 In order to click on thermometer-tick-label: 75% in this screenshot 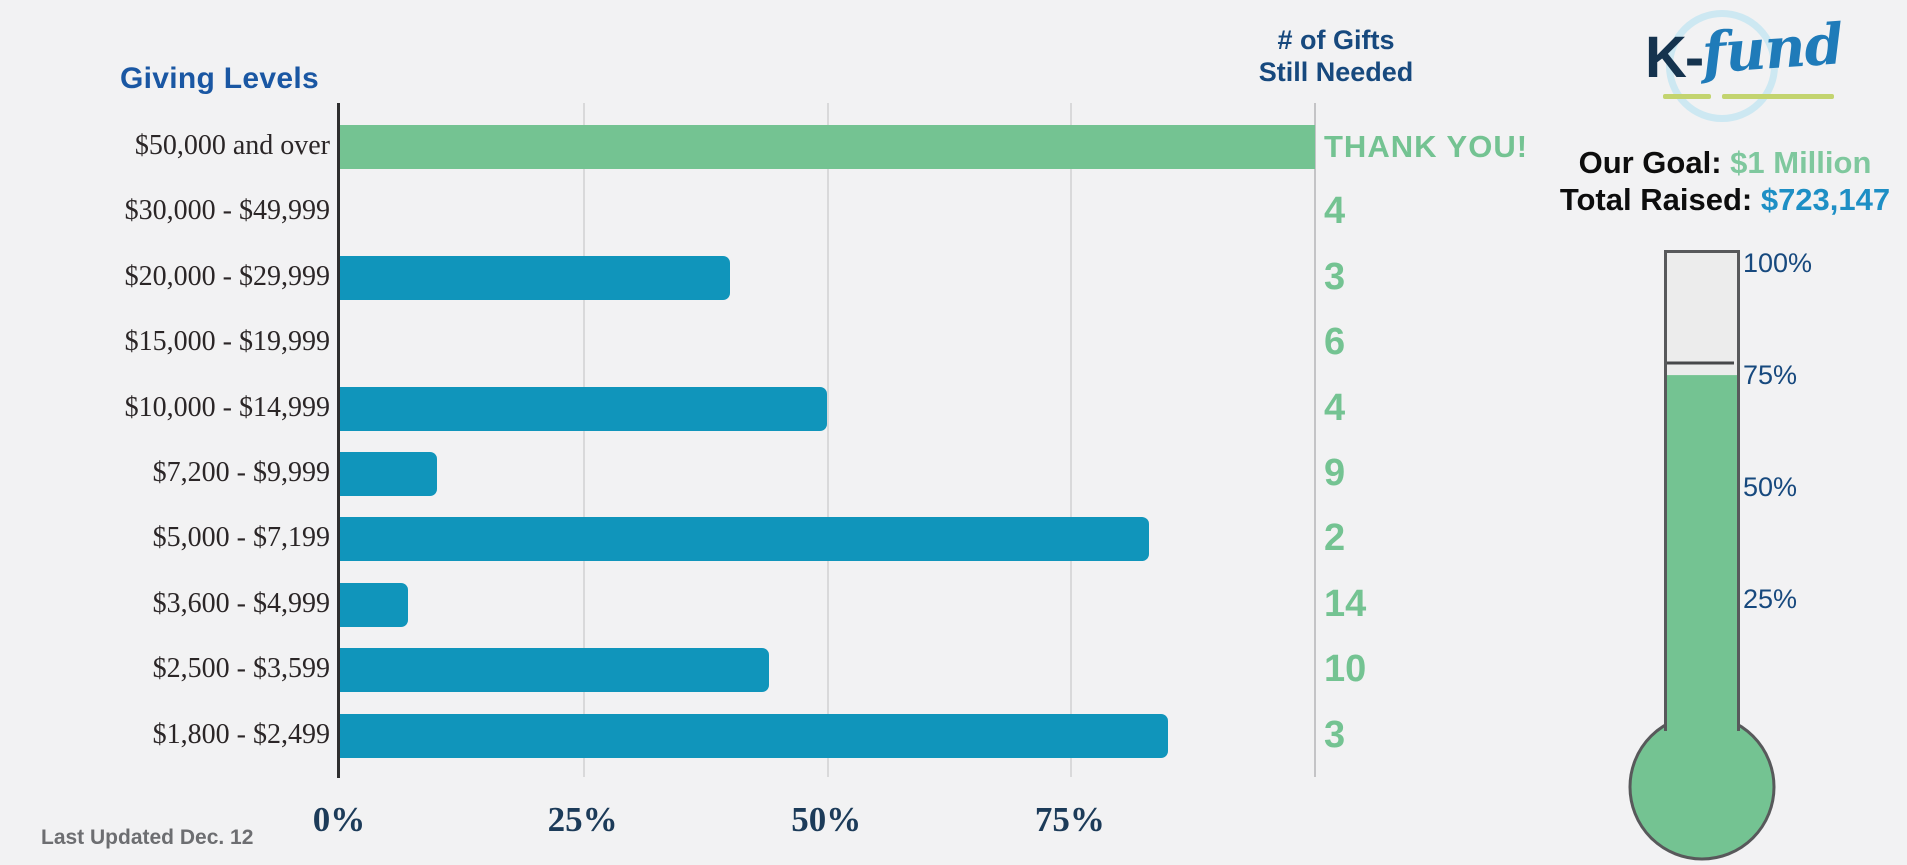, I will do `click(1770, 375)`.